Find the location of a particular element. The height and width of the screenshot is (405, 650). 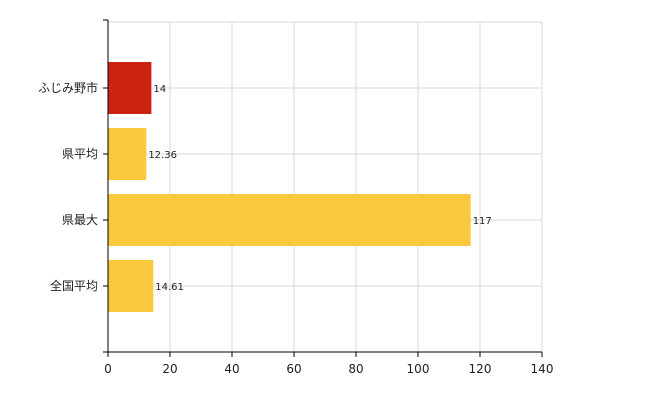

category-label: ふじみ野市 is located at coordinates (68, 87).